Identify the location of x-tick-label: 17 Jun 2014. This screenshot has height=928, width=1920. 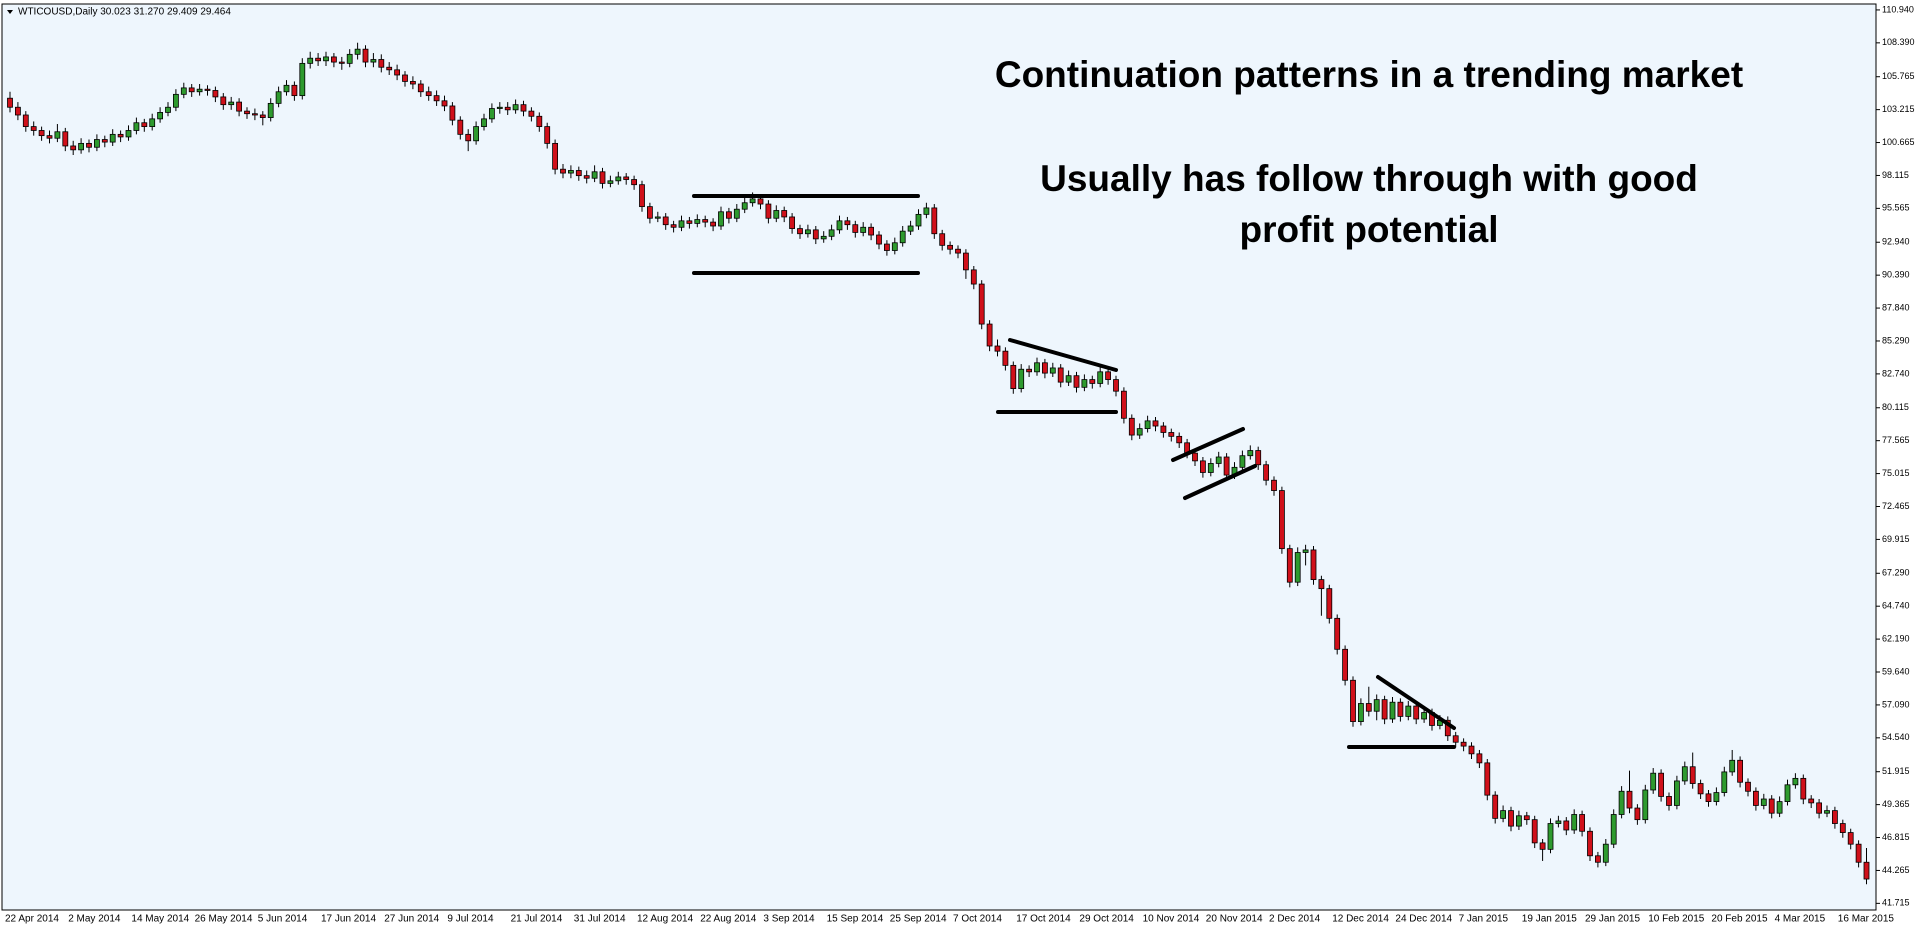
(348, 919).